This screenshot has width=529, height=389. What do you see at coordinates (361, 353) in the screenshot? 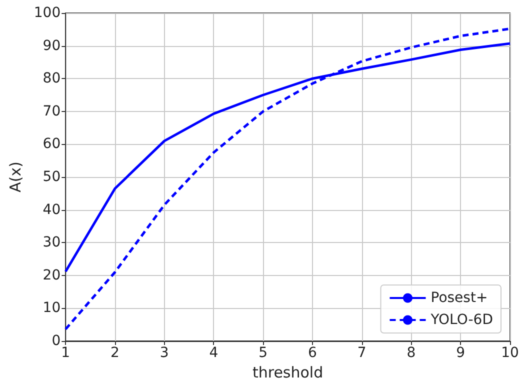
I see `x-tick-label: 7` at bounding box center [361, 353].